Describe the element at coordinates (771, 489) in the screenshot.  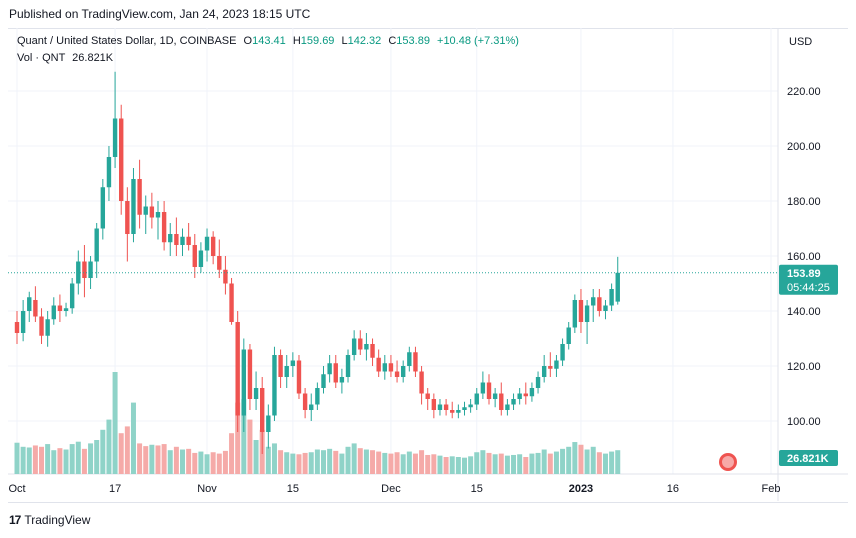
I see `time-tick-label: Feb` at that location.